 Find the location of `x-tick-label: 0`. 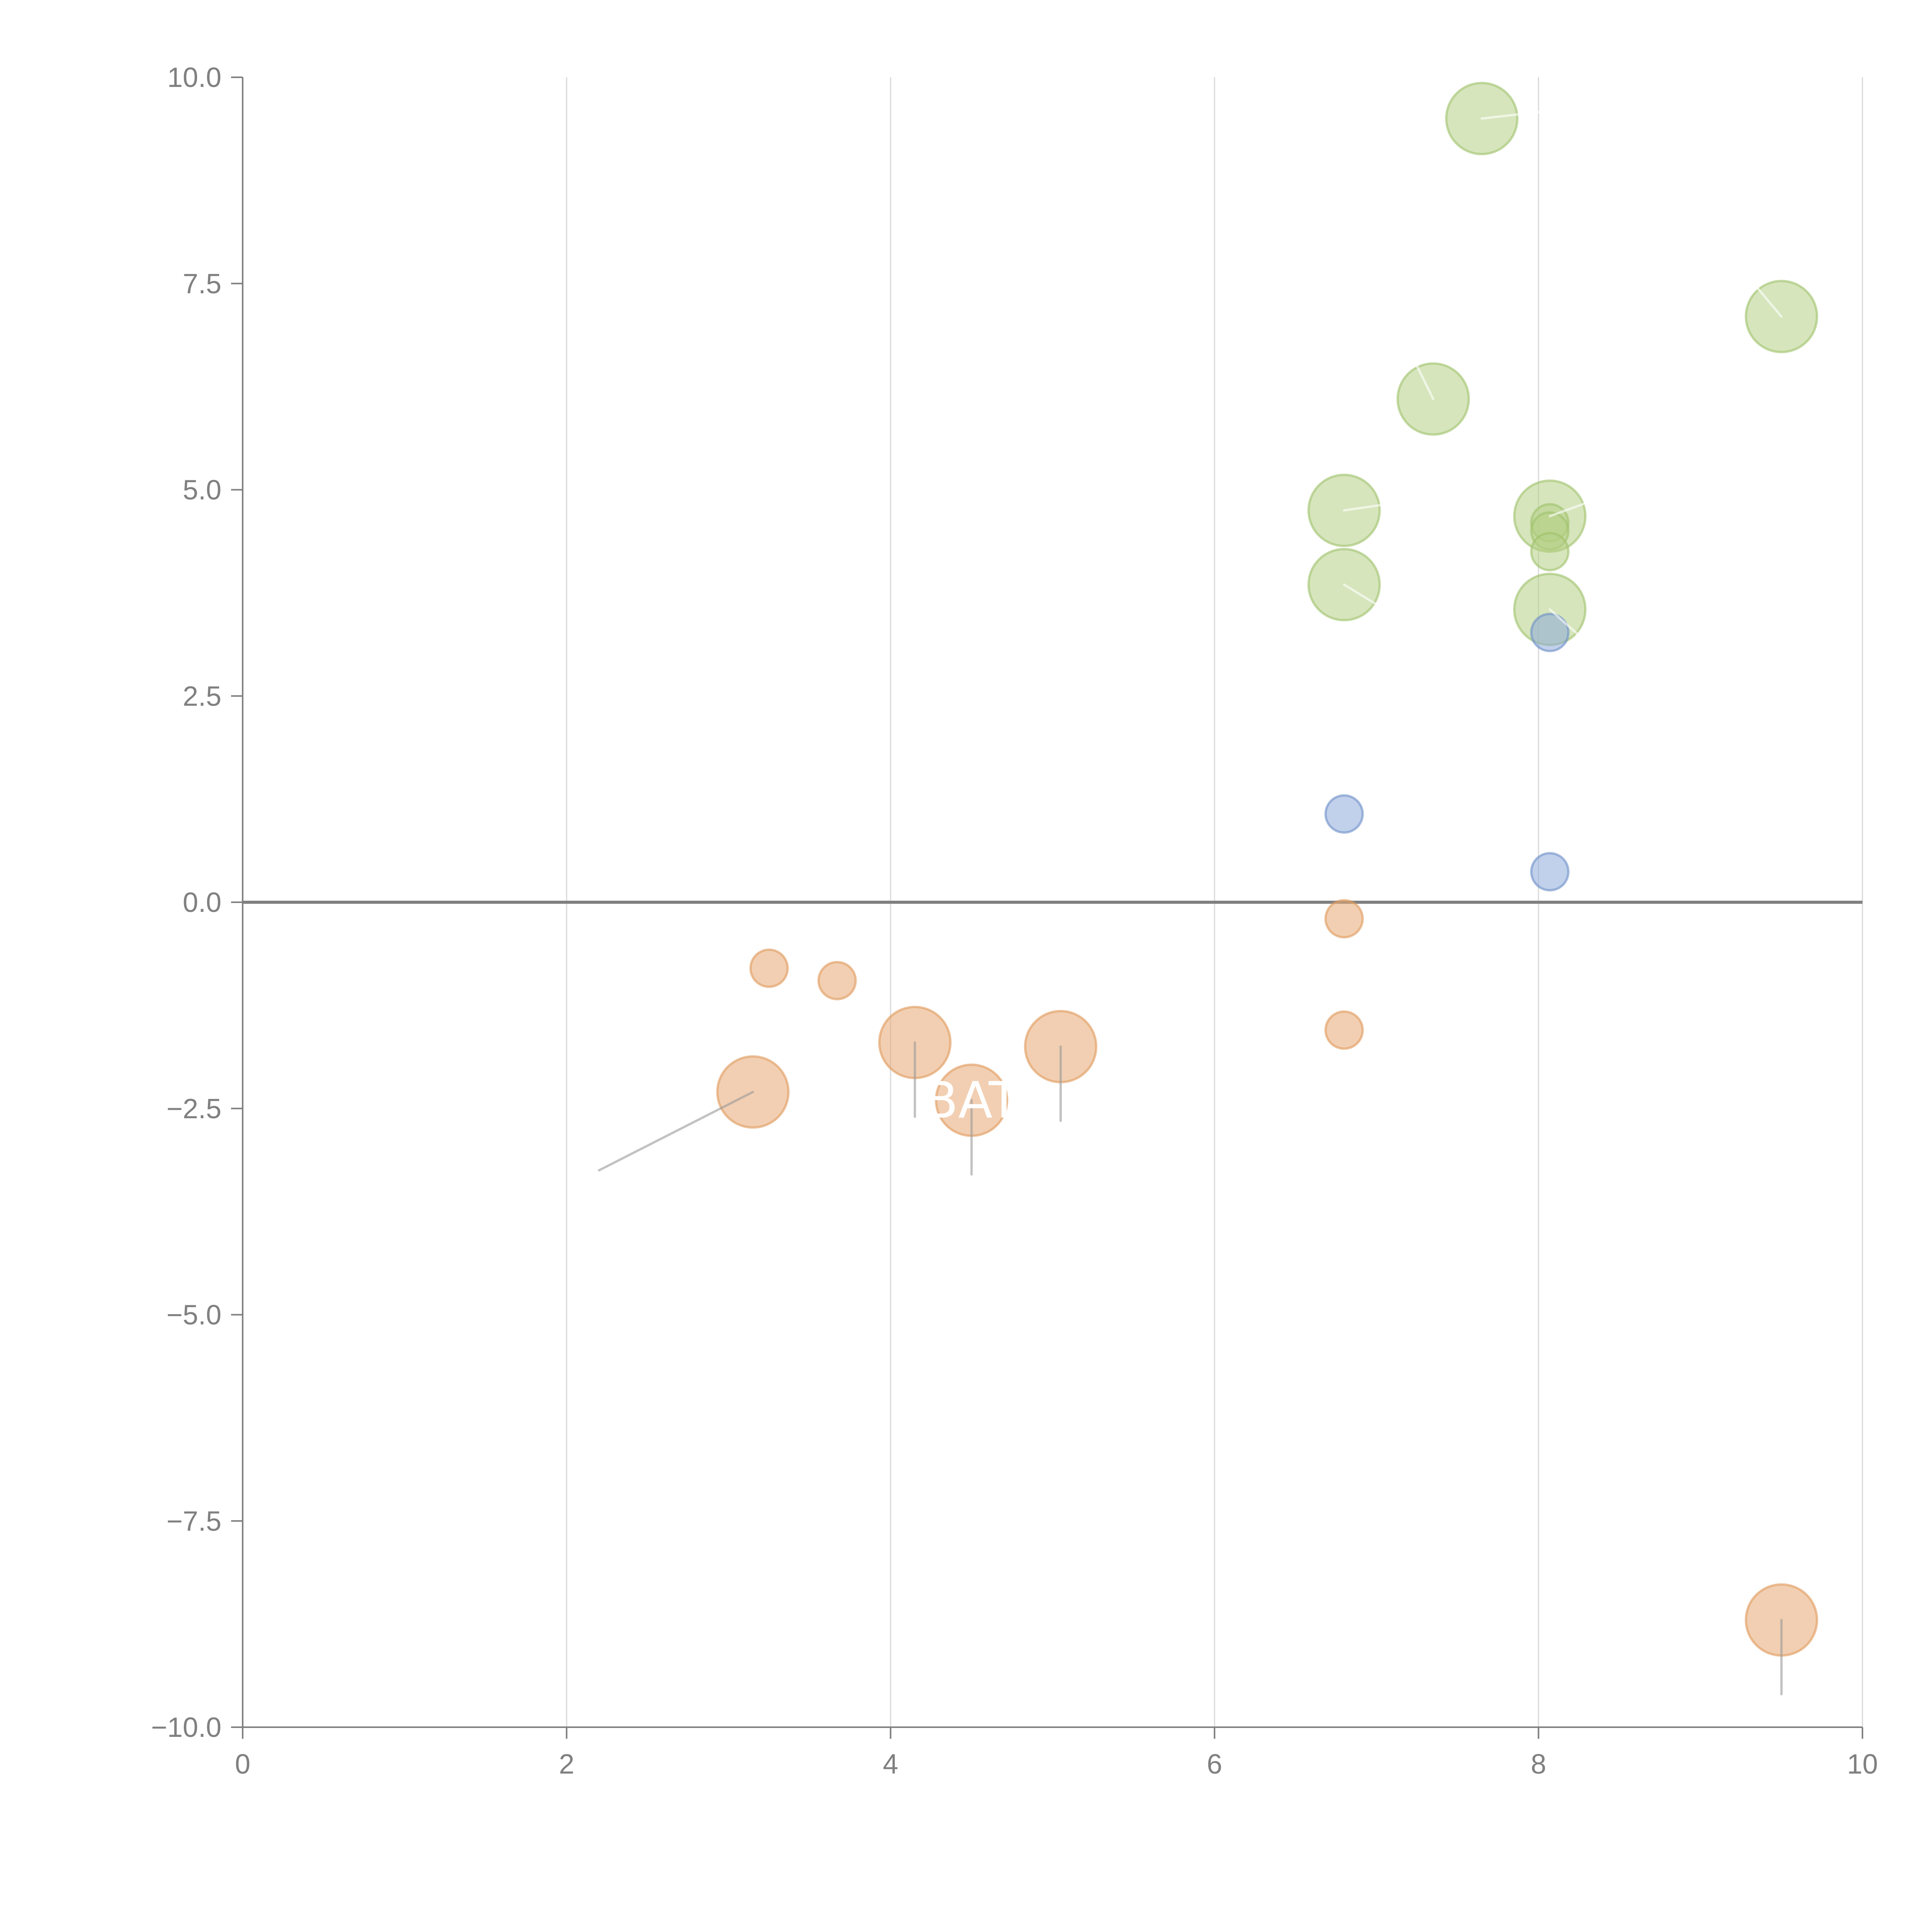

x-tick-label: 0 is located at coordinates (243, 1765).